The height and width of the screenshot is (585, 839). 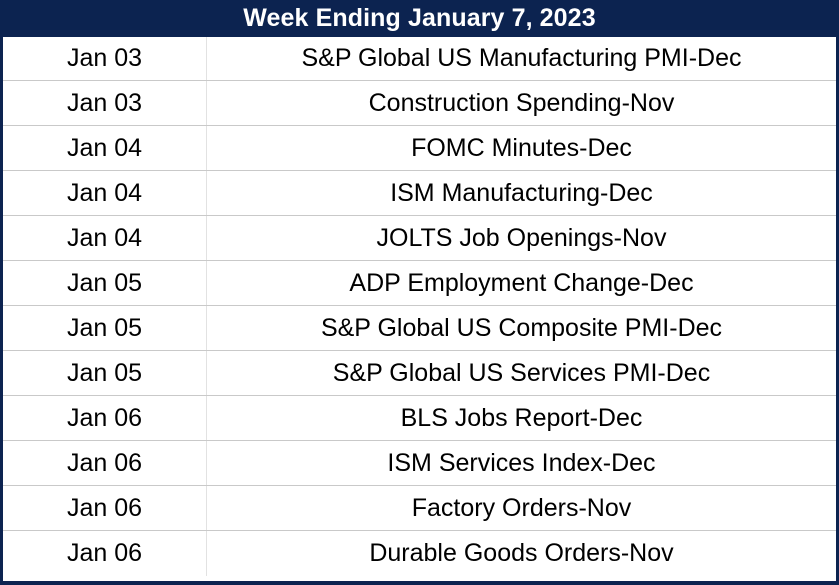 I want to click on row-event: BLS Jobs Report-Dec, so click(x=521, y=417).